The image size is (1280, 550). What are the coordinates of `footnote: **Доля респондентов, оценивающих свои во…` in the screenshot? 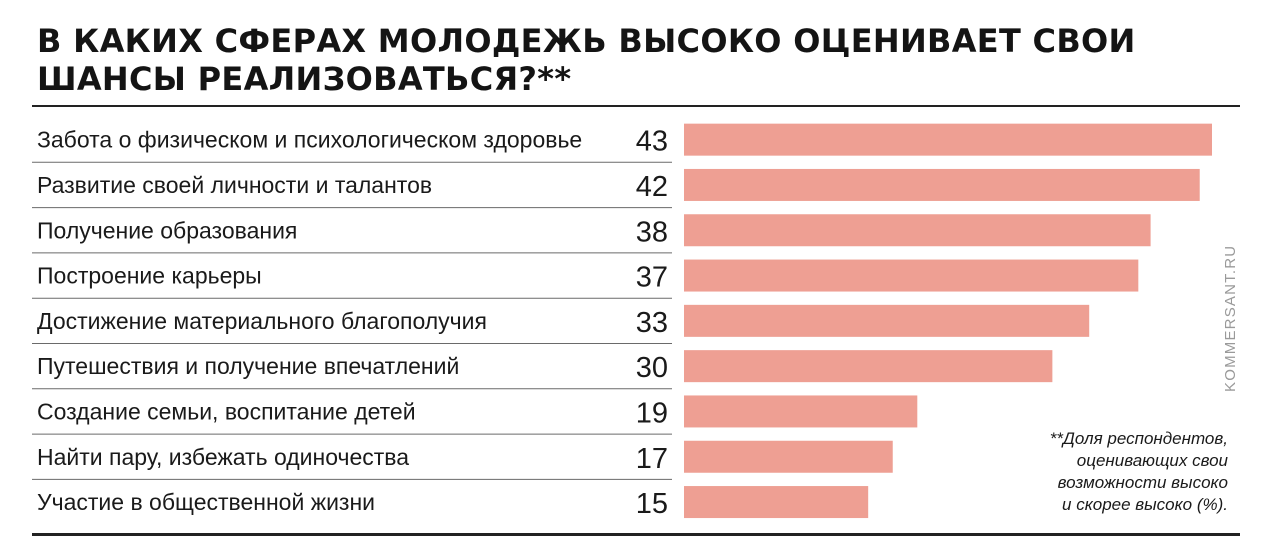 It's located at (1114, 472).